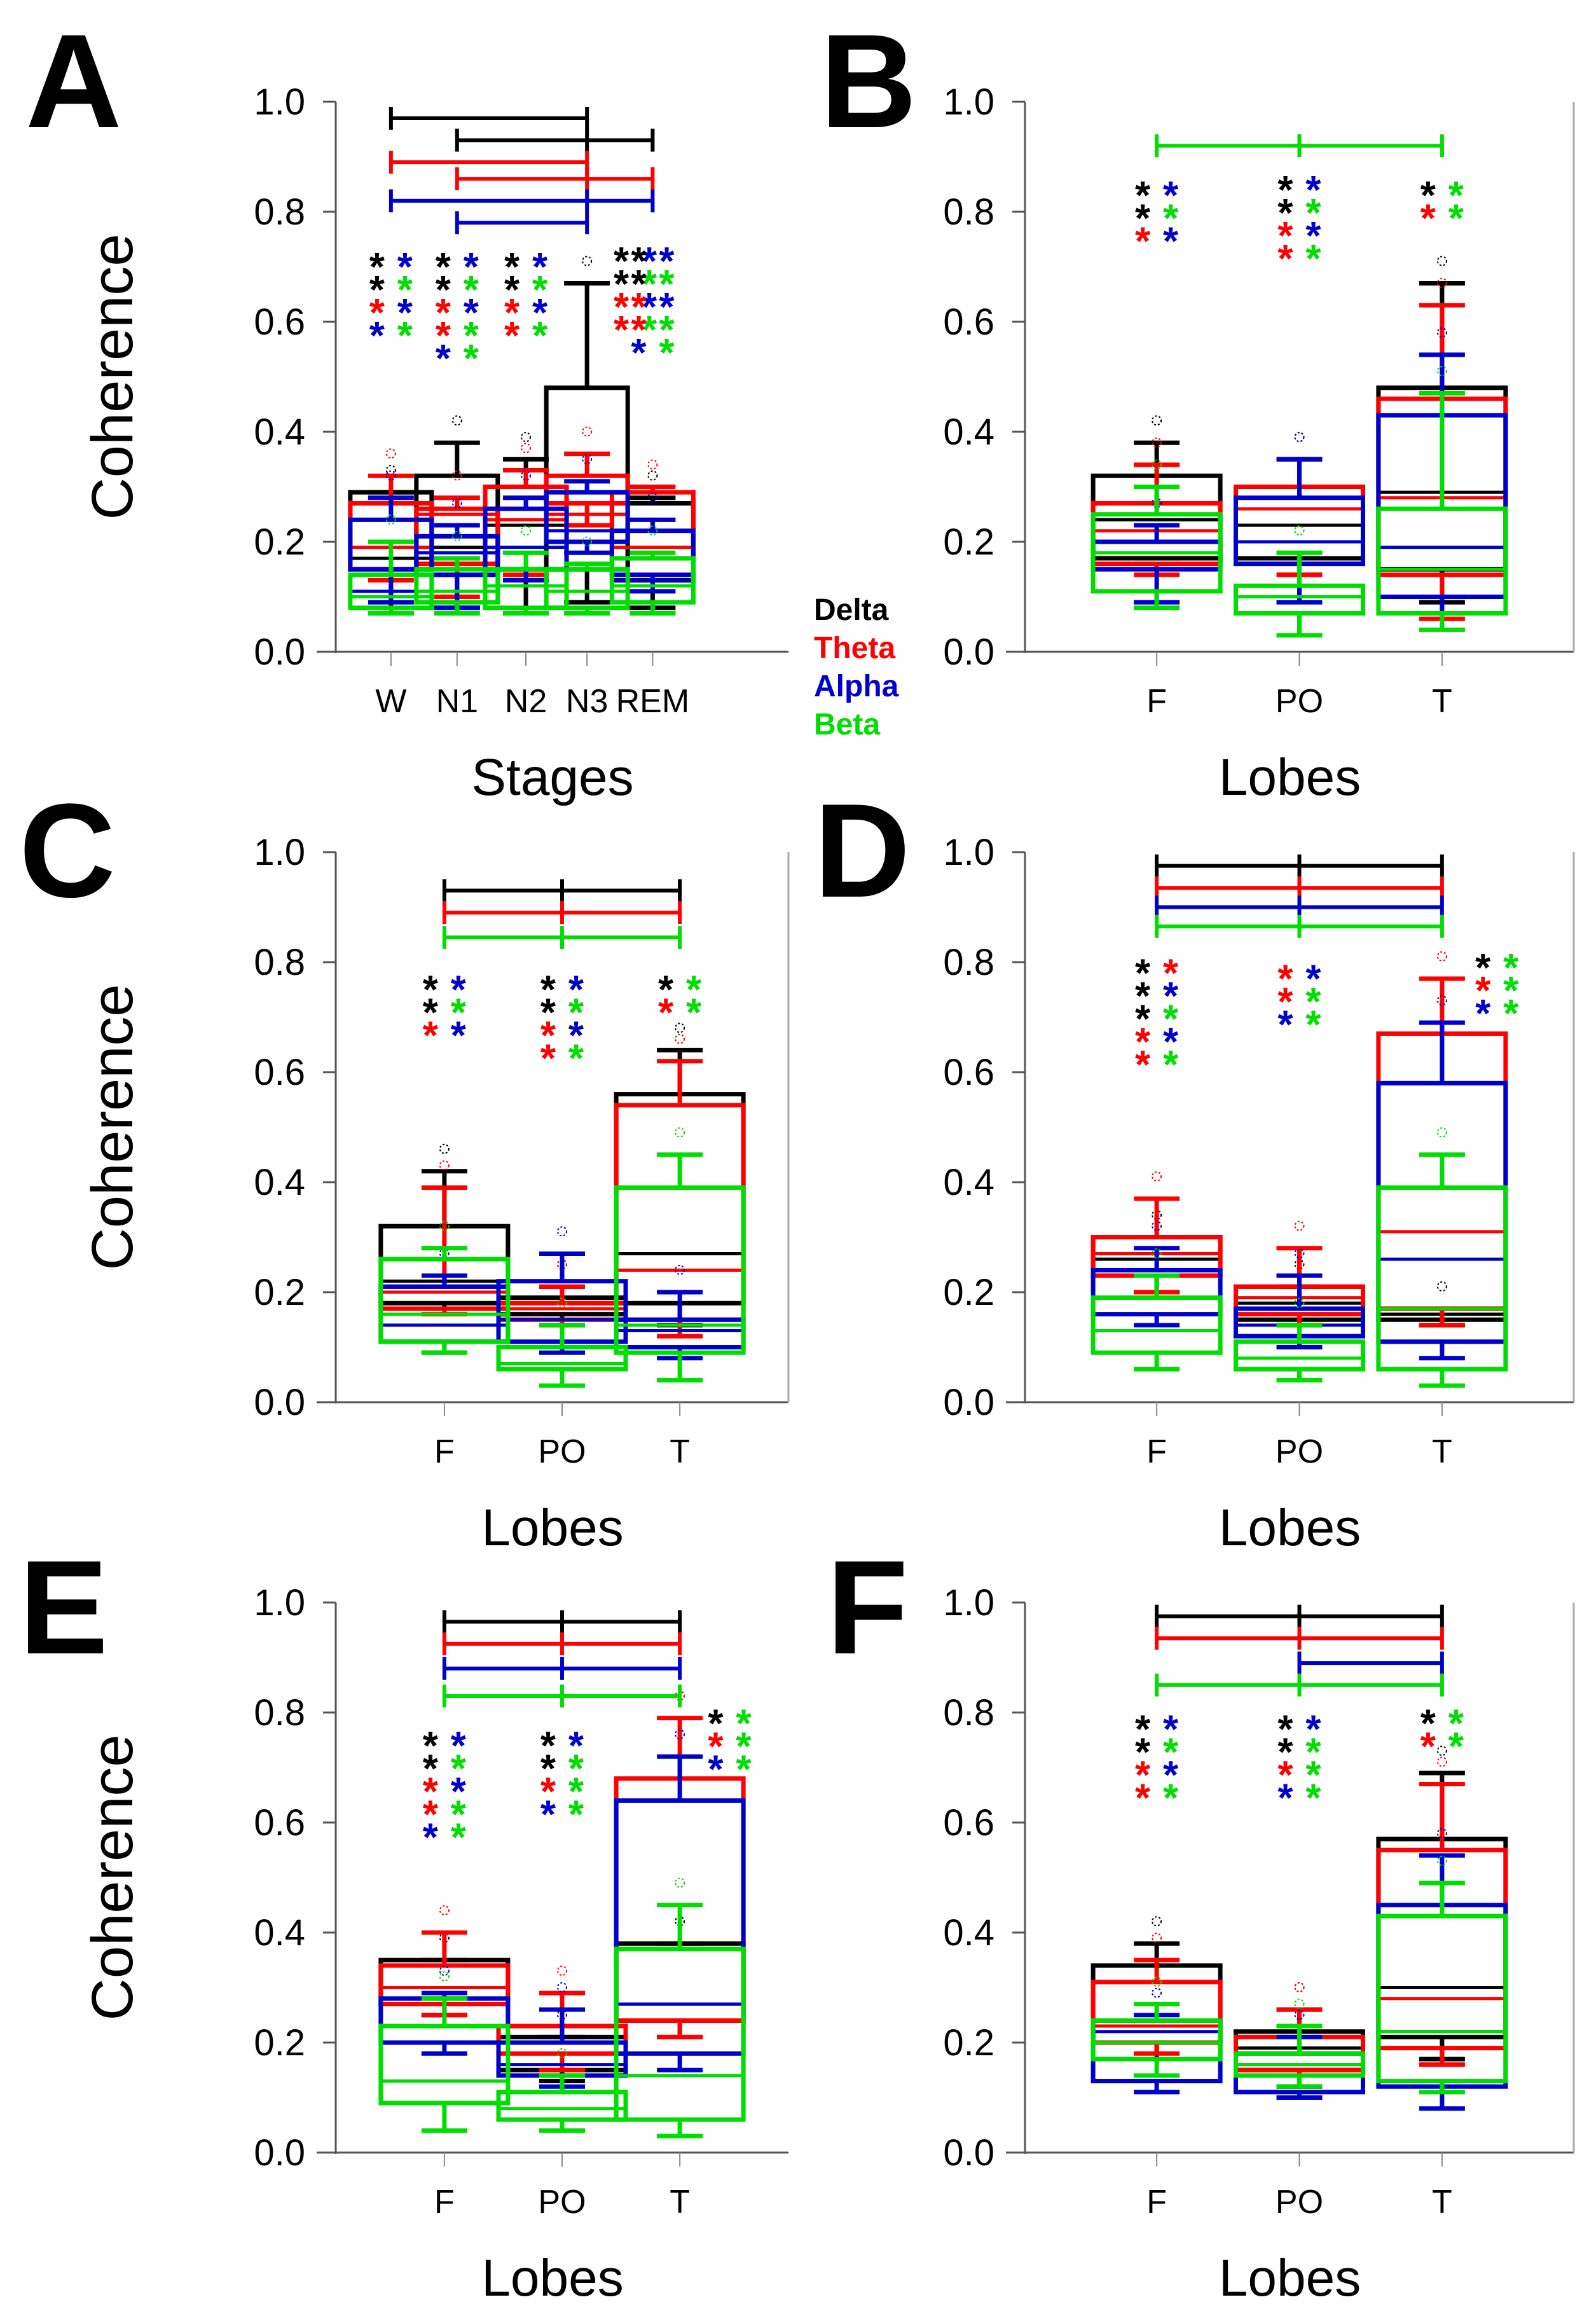 This screenshot has height=2323, width=1596. I want to click on x-tick-label: PO, so click(1299, 2202).